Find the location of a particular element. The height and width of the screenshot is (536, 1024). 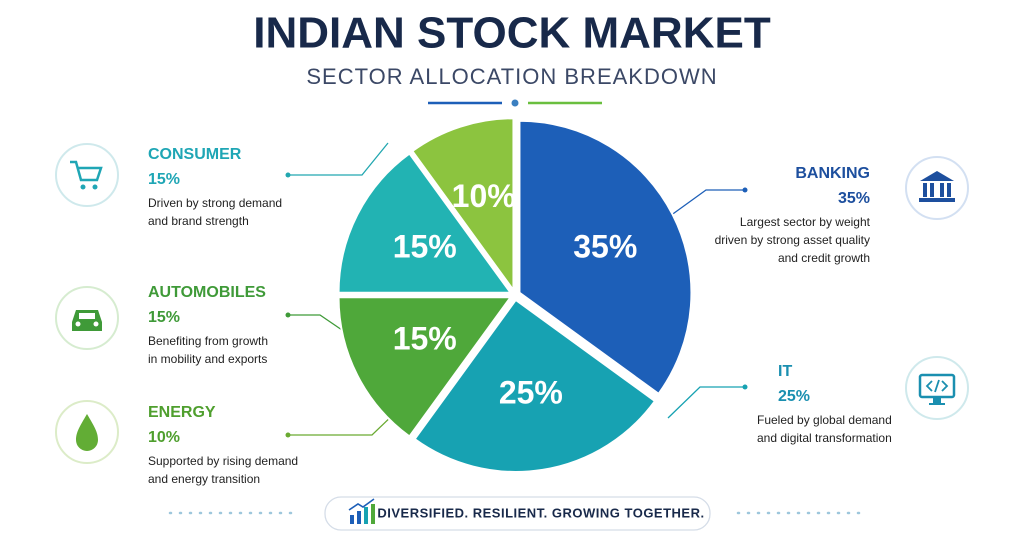

sector-description: and energy transition is located at coordinates (204, 479).